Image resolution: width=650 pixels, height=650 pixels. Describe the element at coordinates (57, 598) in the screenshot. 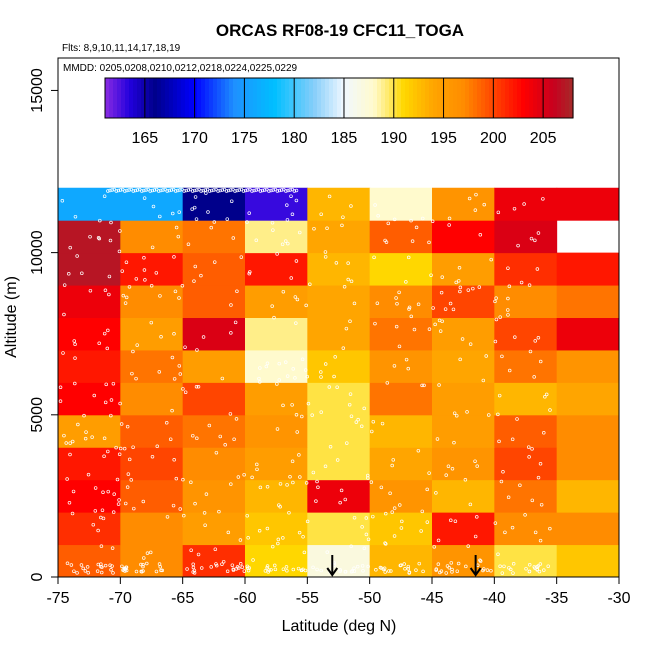

I see `x-tick-label: -75` at that location.